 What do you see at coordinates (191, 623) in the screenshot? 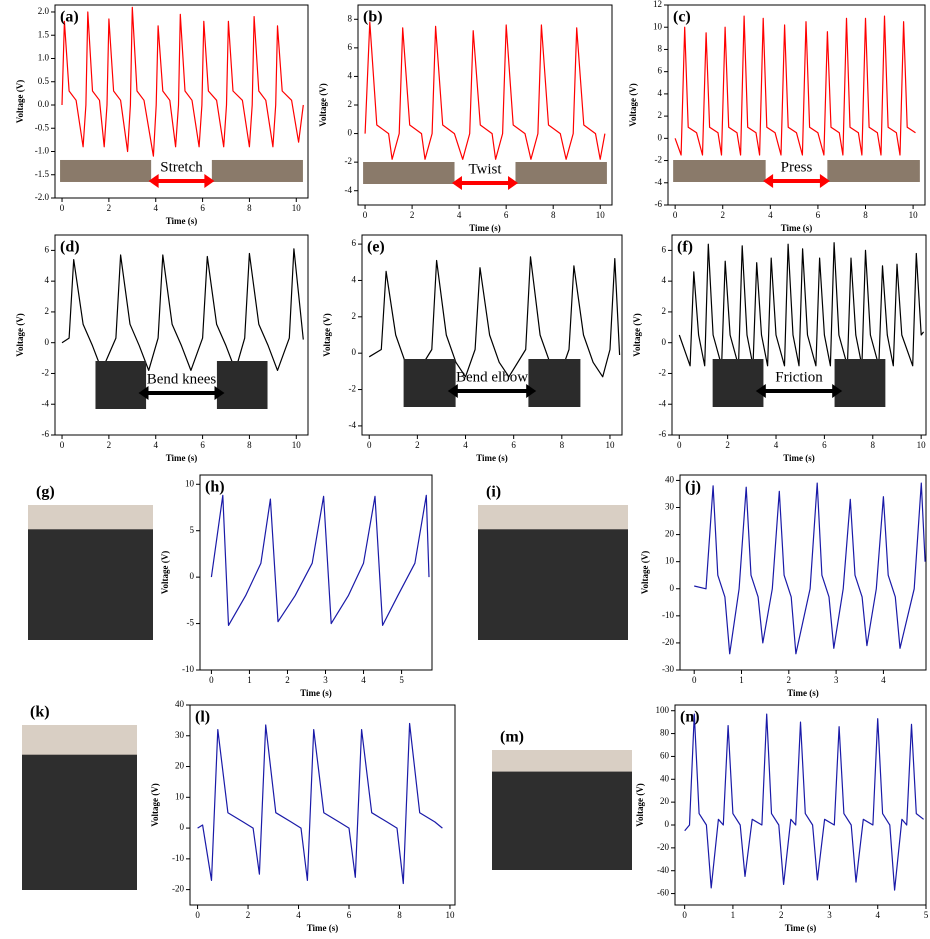
I see `y-tick-label: -5` at bounding box center [191, 623].